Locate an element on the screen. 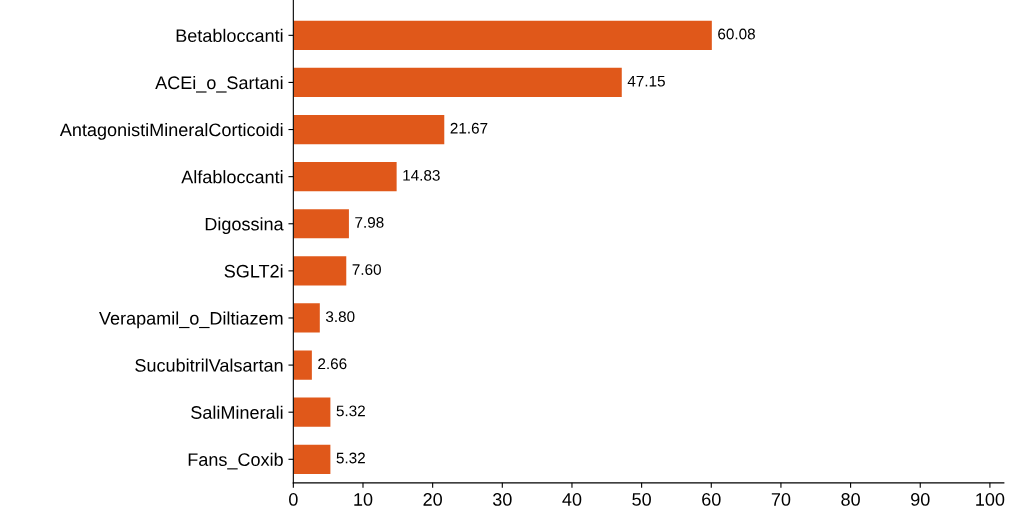  data-label: 14.83 is located at coordinates (421, 175).